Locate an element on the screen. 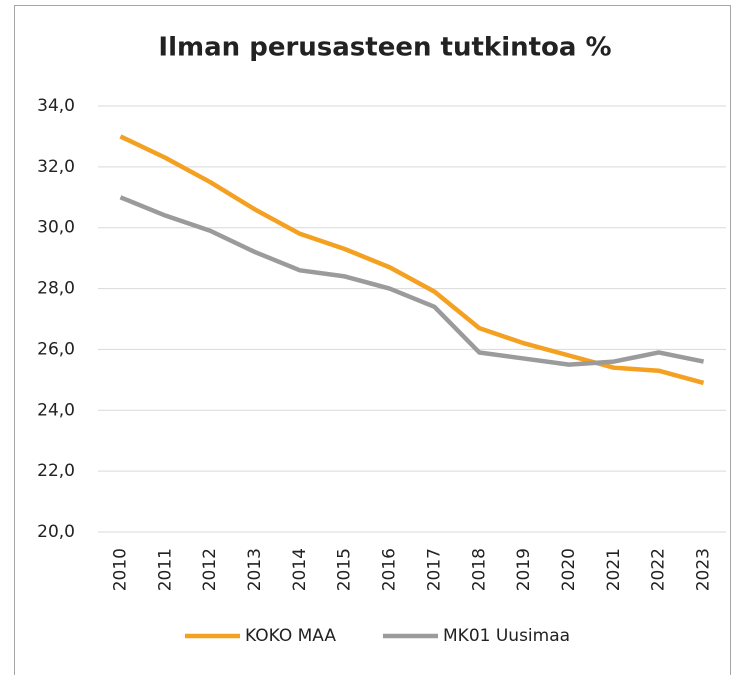 This screenshot has height=675, width=737. x-tick-label: 2022 is located at coordinates (659, 569).